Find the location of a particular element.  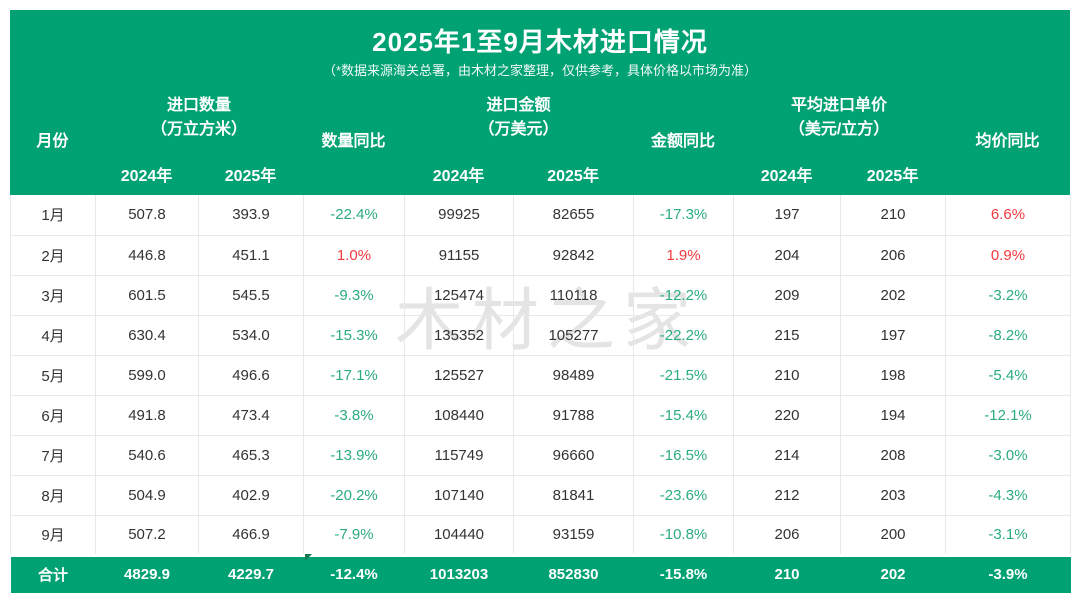

cell-price-yoy: -3.0% is located at coordinates (1008, 455).